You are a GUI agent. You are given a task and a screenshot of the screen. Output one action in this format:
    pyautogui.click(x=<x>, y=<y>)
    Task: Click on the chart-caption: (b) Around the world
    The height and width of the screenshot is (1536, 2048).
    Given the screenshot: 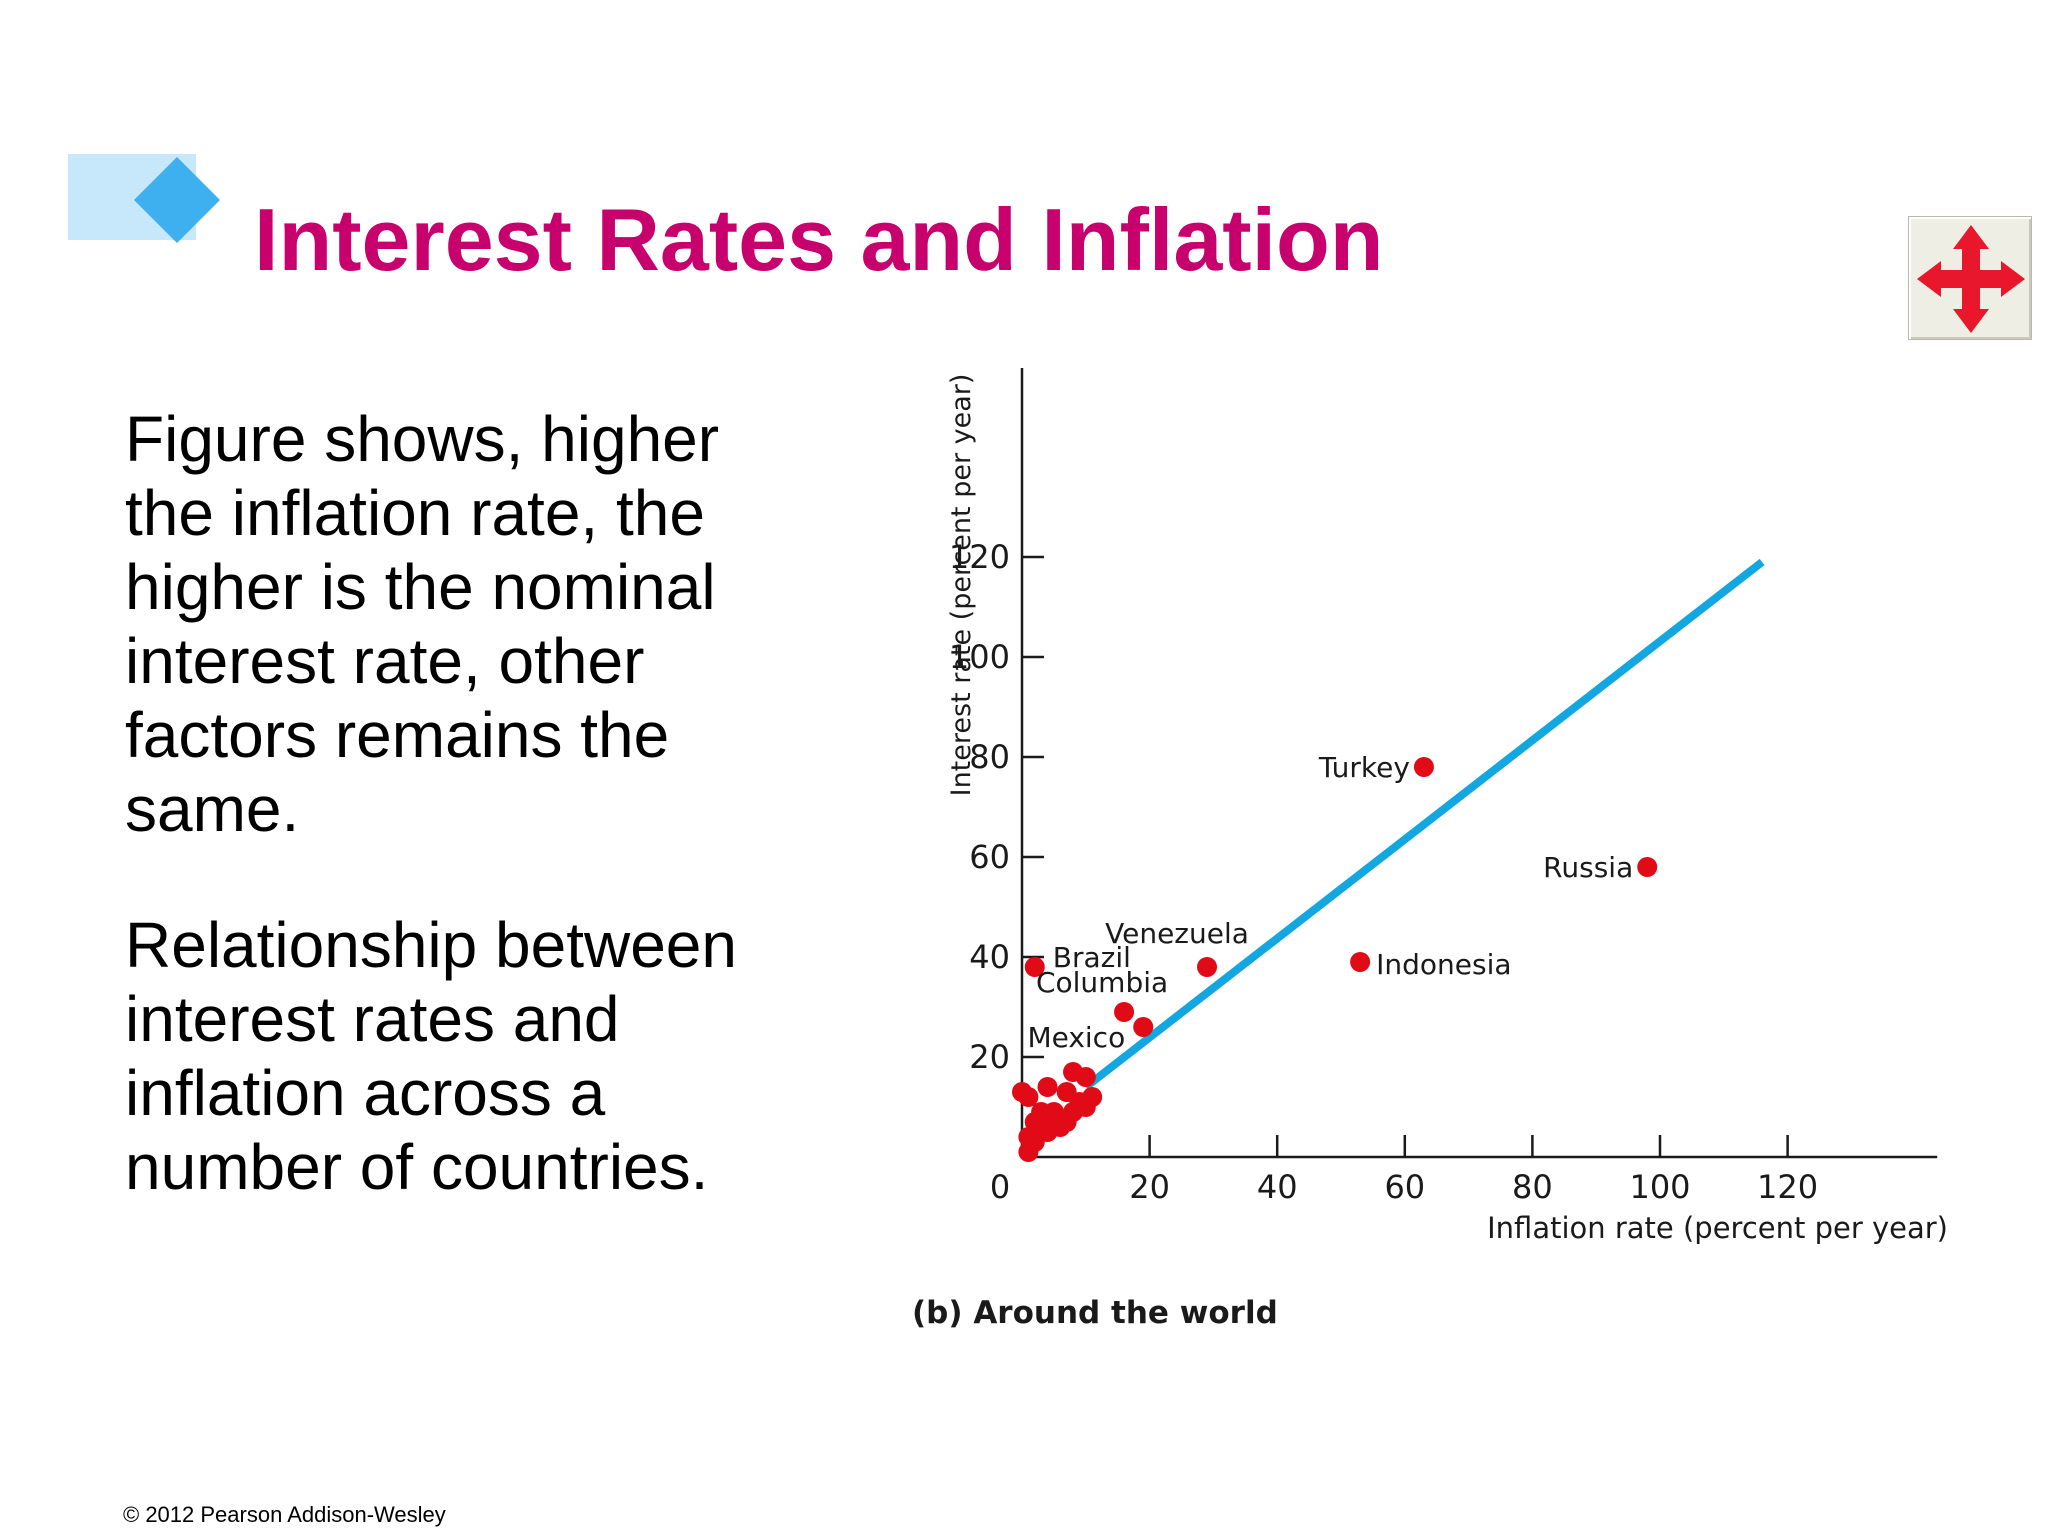 What is the action you would take?
    pyautogui.click(x=1095, y=1313)
    